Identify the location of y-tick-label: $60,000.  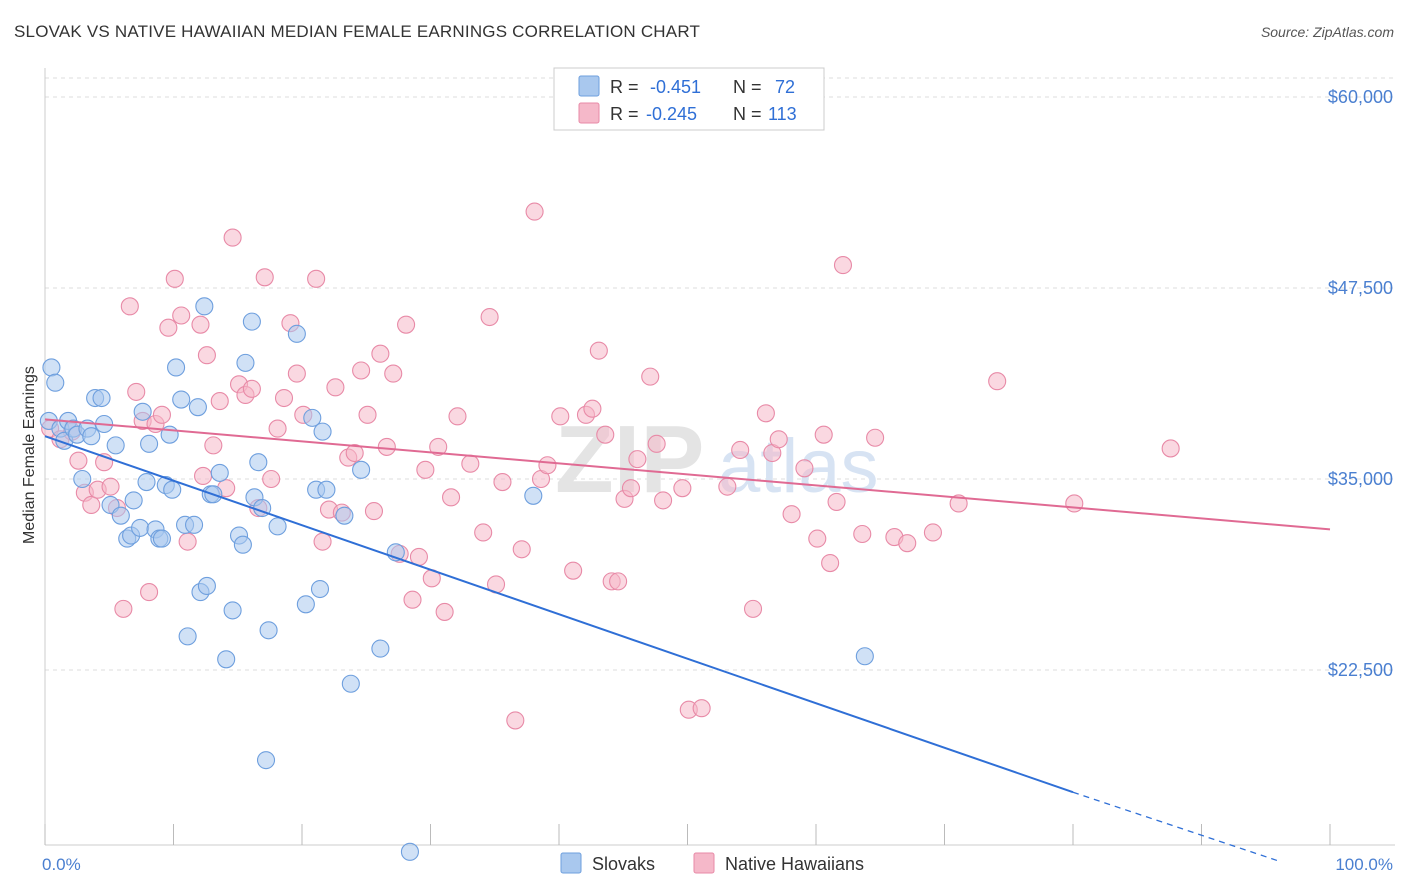
(1360, 97).